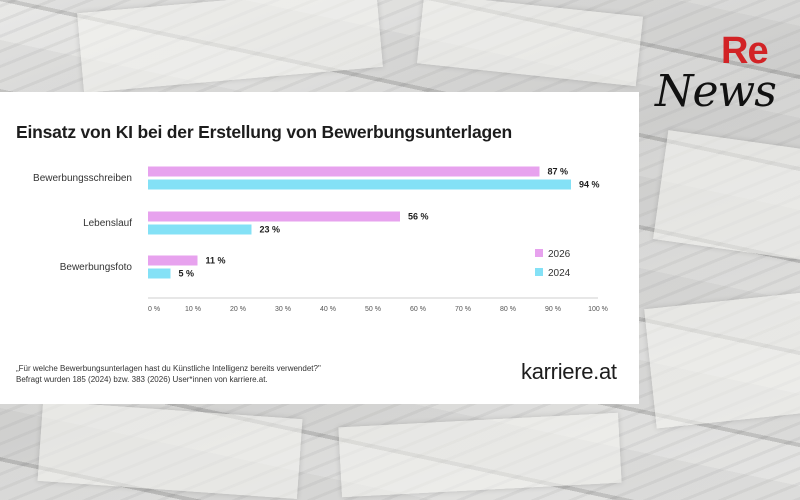  I want to click on renews-logo: Re News, so click(716, 77).